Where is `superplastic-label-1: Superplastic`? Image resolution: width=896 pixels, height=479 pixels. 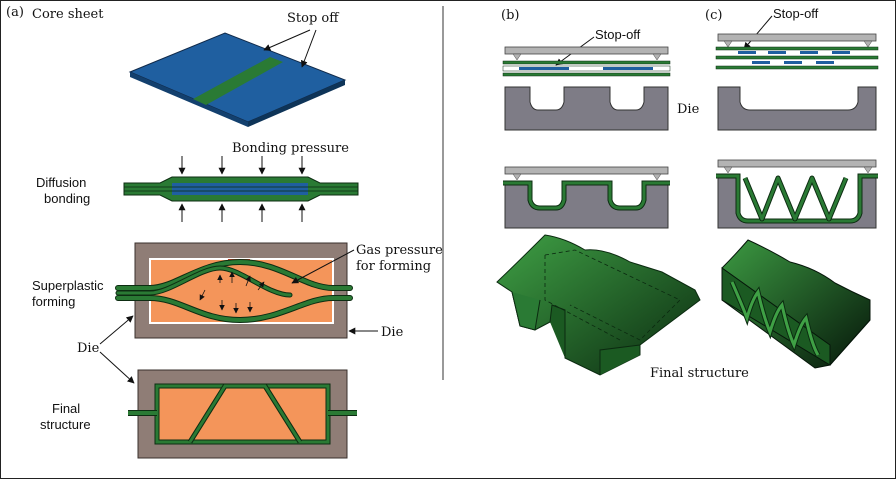 superplastic-label-1: Superplastic is located at coordinates (68, 285).